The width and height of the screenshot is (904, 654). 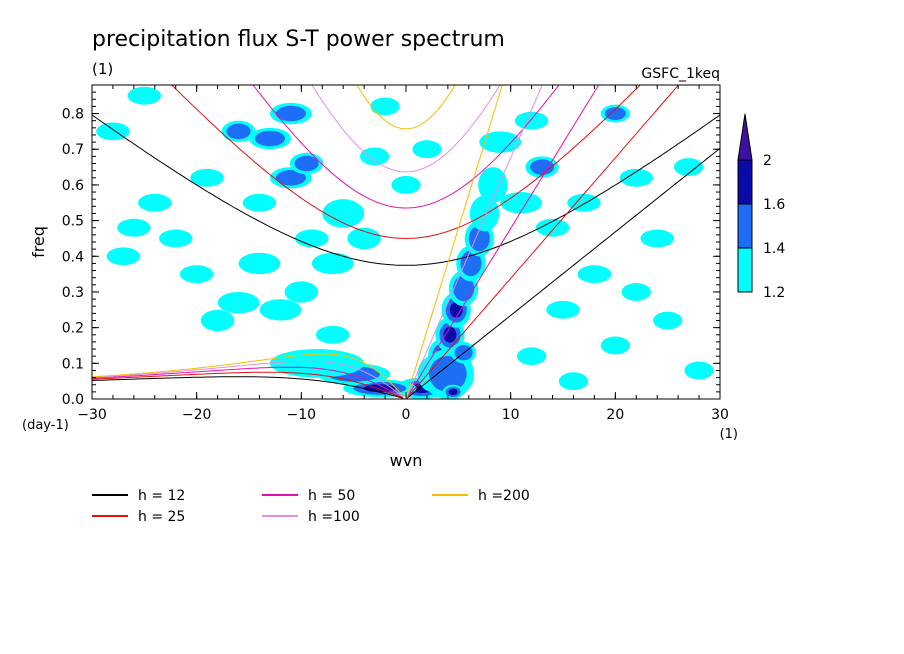 What do you see at coordinates (406, 415) in the screenshot?
I see `x-tick-label: 0` at bounding box center [406, 415].